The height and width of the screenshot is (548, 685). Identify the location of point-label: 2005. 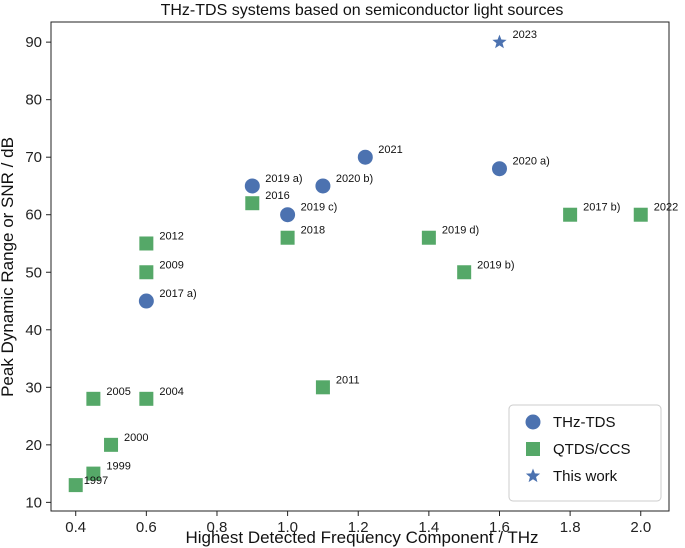
(118, 392).